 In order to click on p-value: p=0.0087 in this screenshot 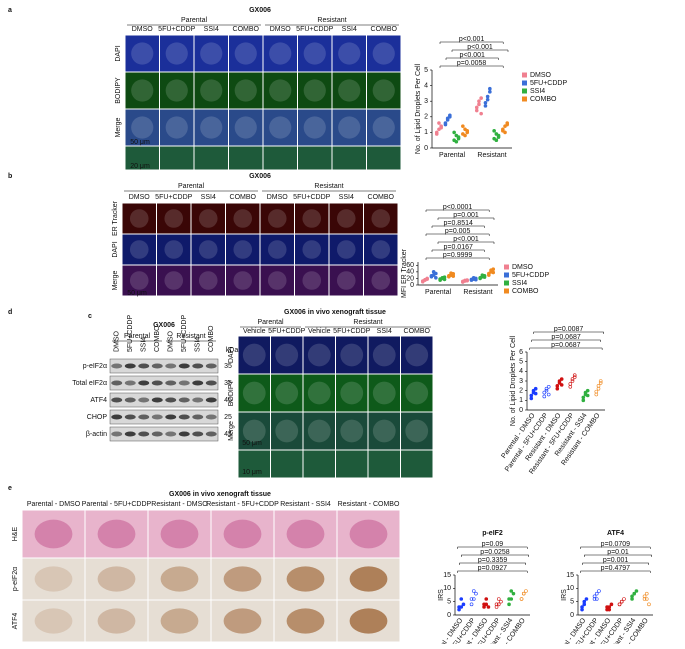, I will do `click(568, 329)`.